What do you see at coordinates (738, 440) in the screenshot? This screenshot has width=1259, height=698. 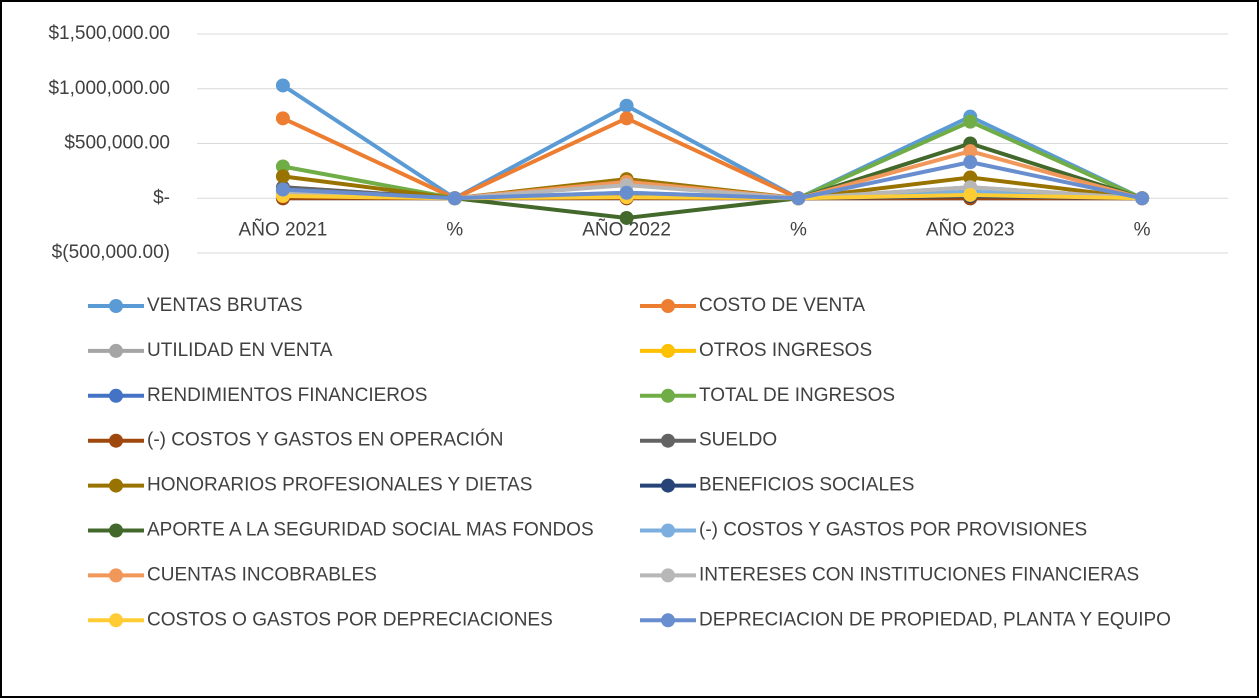 I see `legend-label: SUELDO` at bounding box center [738, 440].